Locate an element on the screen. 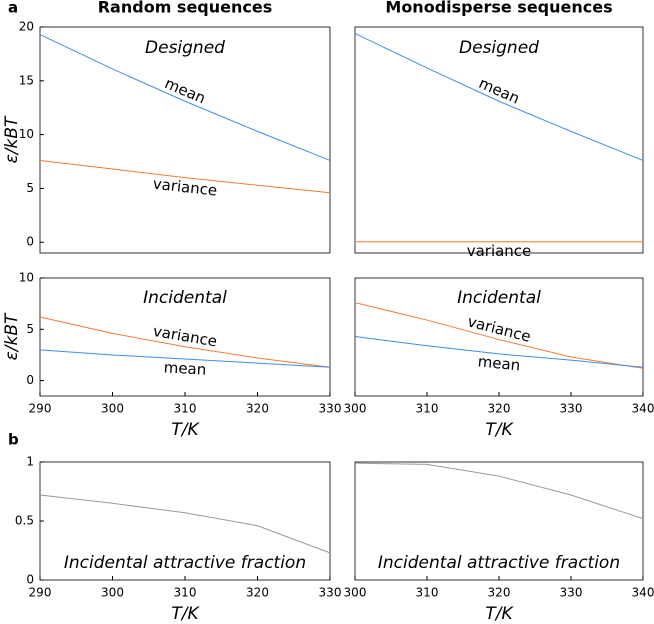 The width and height of the screenshot is (654, 624). y-tick-label: 0.5 is located at coordinates (24, 521).